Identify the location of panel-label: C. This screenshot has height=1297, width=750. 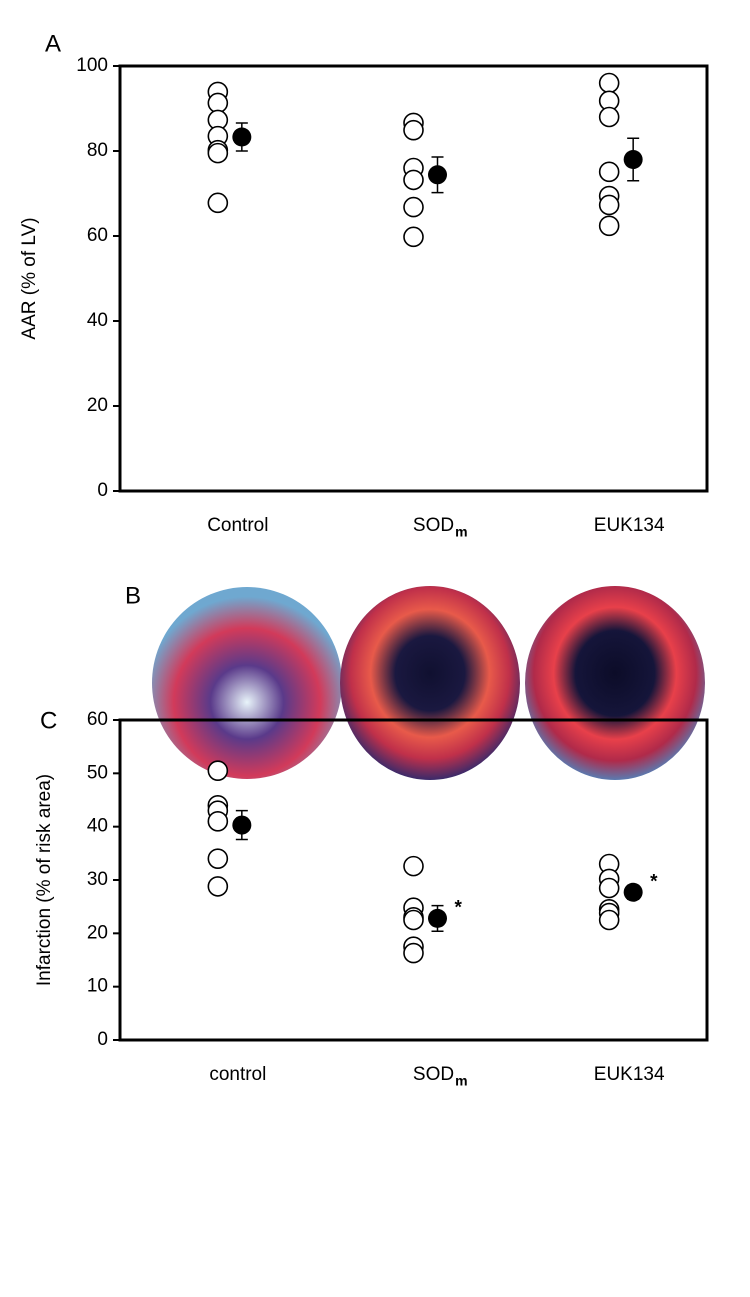
(48, 720).